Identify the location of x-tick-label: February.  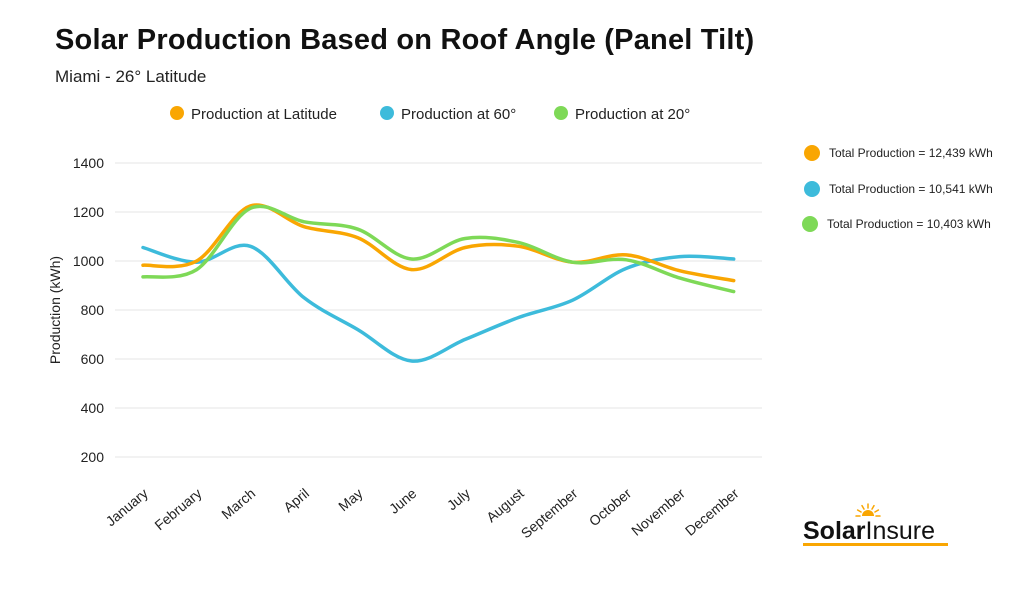
(177, 509).